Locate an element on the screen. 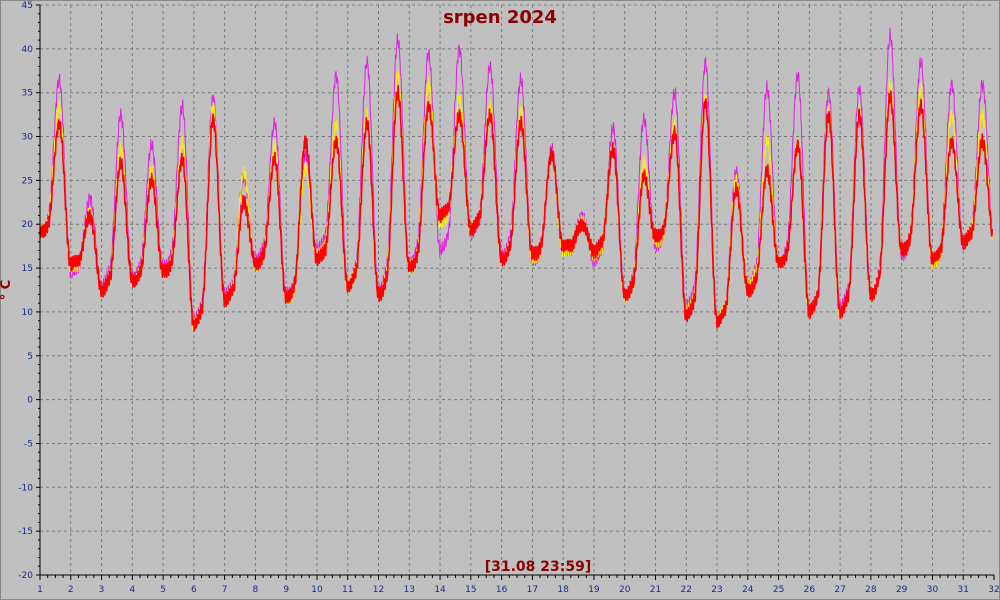  x-tick-label: 3 is located at coordinates (102, 590).